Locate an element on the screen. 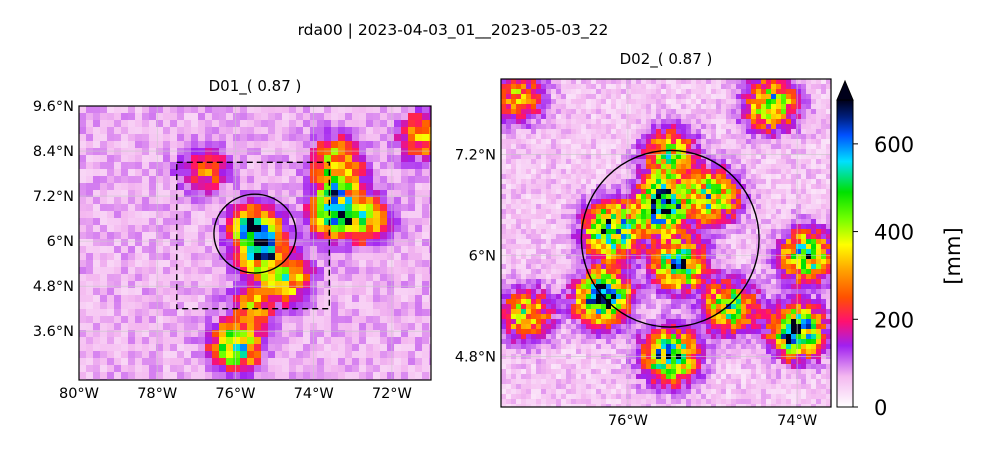 The image size is (985, 450). y-tick-label: 4.8°N is located at coordinates (53, 287).